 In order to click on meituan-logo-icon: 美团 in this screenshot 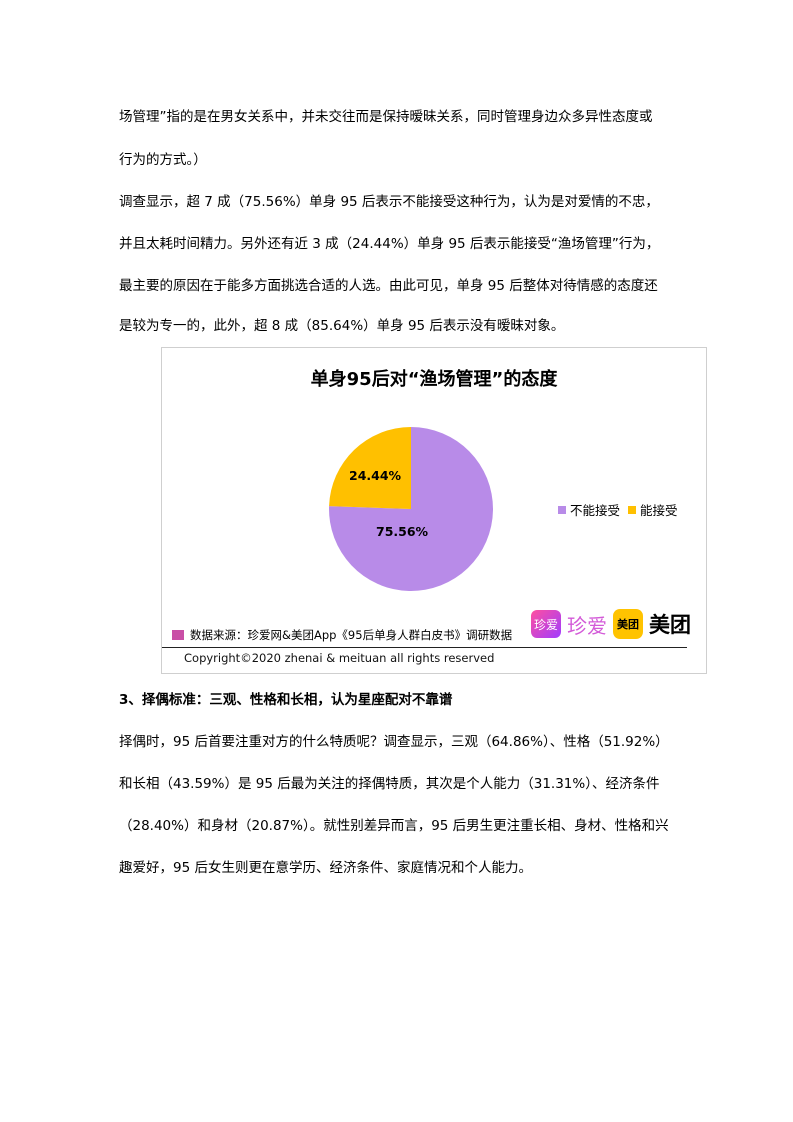, I will do `click(628, 624)`.